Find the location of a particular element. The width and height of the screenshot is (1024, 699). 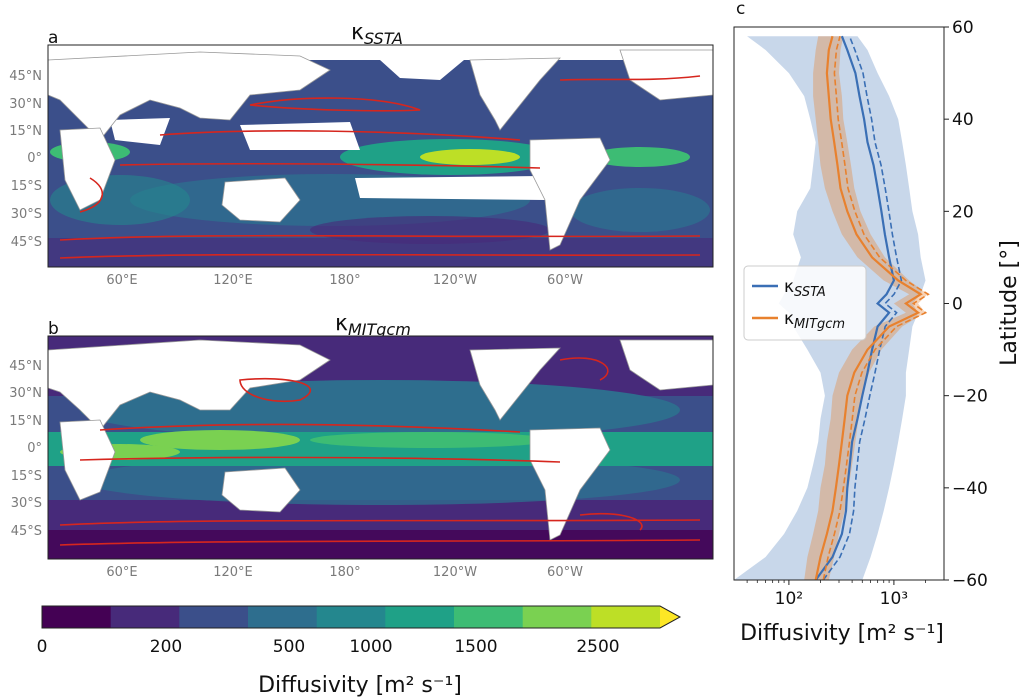

profile-lines is located at coordinates (872, 307).